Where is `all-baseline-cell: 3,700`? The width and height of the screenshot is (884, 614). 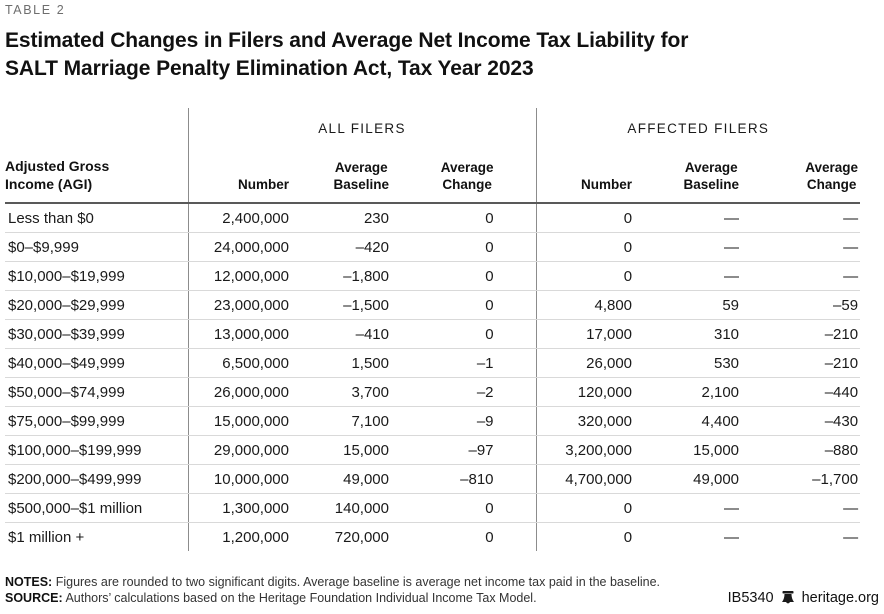
all-baseline-cell: 3,700 is located at coordinates (342, 392).